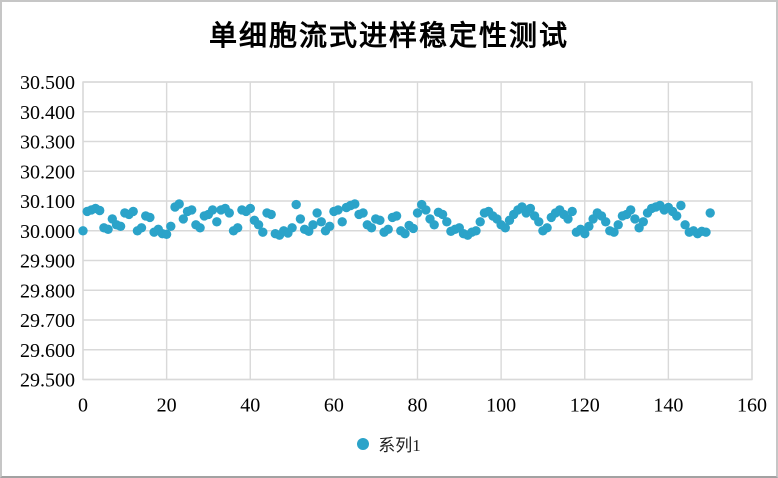 The width and height of the screenshot is (778, 478). I want to click on y-tick-label: 29.800, so click(47, 291).